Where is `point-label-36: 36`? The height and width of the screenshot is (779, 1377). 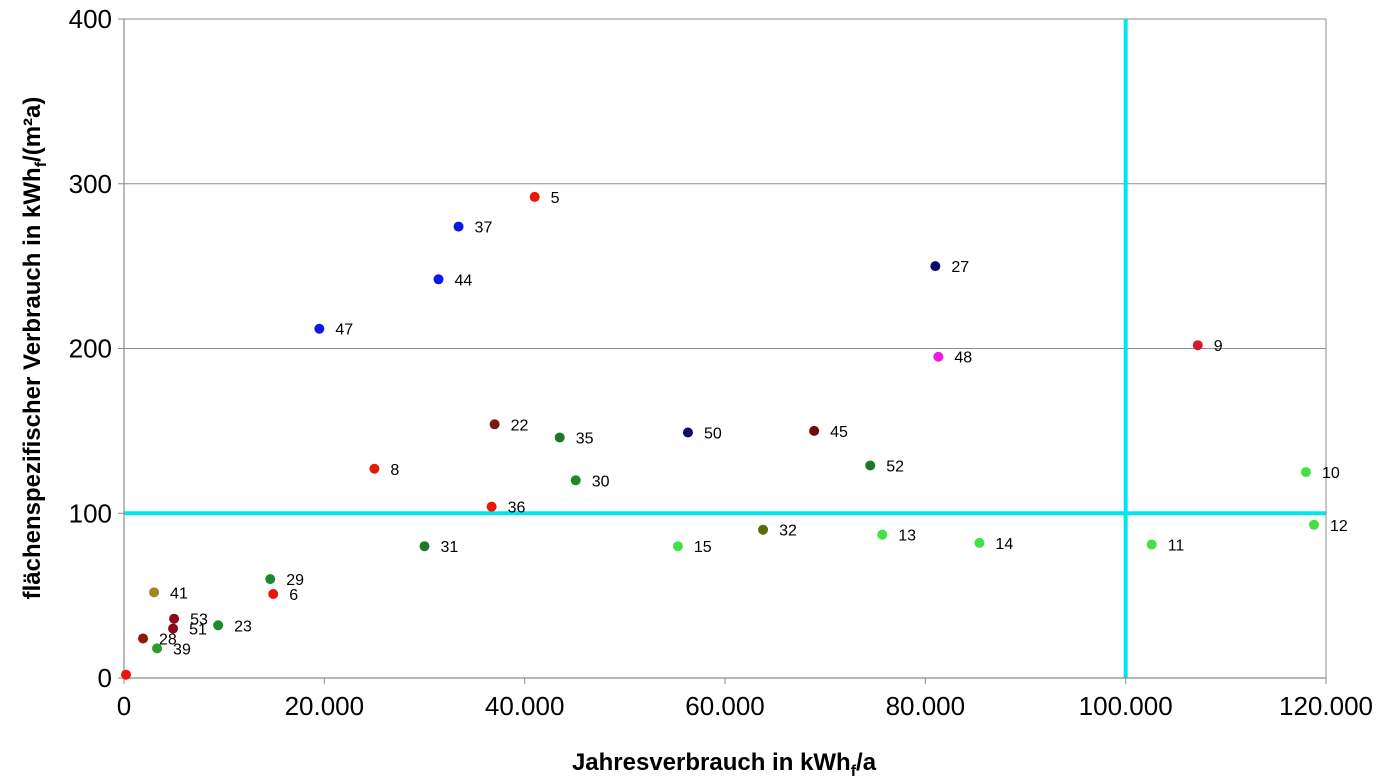 point-label-36: 36 is located at coordinates (517, 508).